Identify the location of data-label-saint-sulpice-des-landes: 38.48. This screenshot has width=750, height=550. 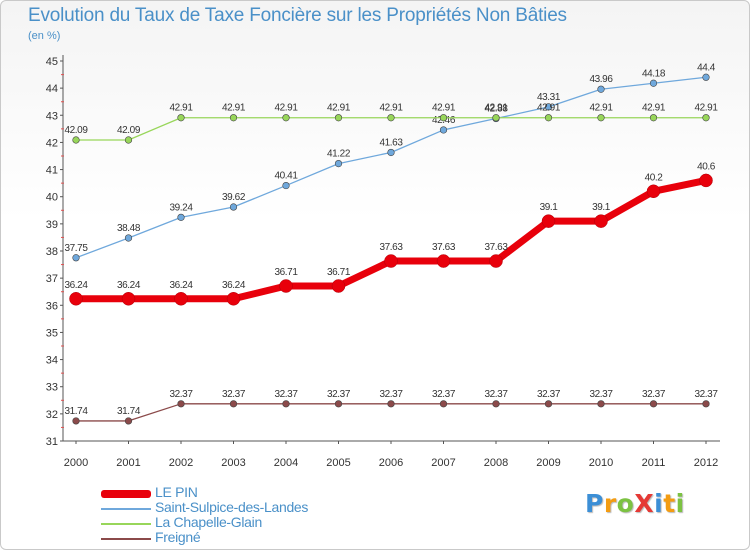
(129, 228).